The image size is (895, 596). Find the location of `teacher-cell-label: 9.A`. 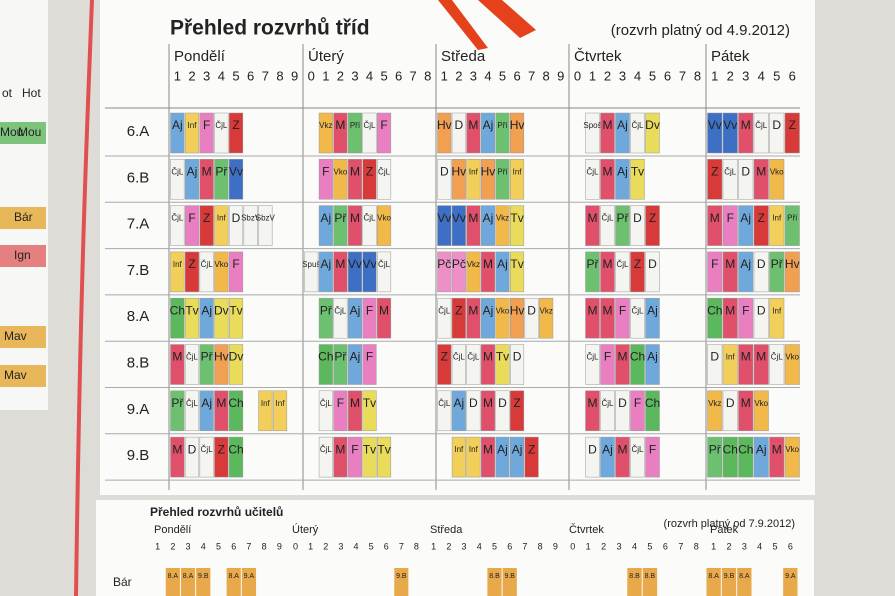

teacher-cell-label: 9.A is located at coordinates (249, 576).